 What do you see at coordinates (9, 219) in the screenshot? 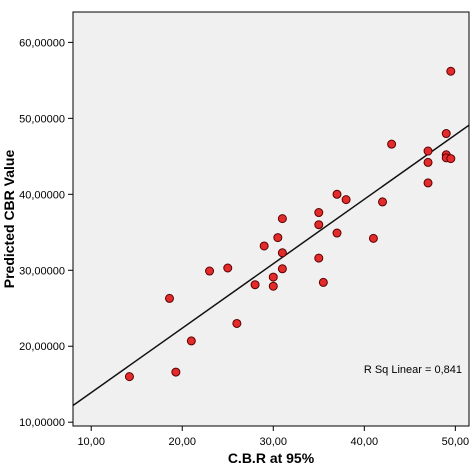
I see `y-axis-label: Predicted CBR Value` at bounding box center [9, 219].